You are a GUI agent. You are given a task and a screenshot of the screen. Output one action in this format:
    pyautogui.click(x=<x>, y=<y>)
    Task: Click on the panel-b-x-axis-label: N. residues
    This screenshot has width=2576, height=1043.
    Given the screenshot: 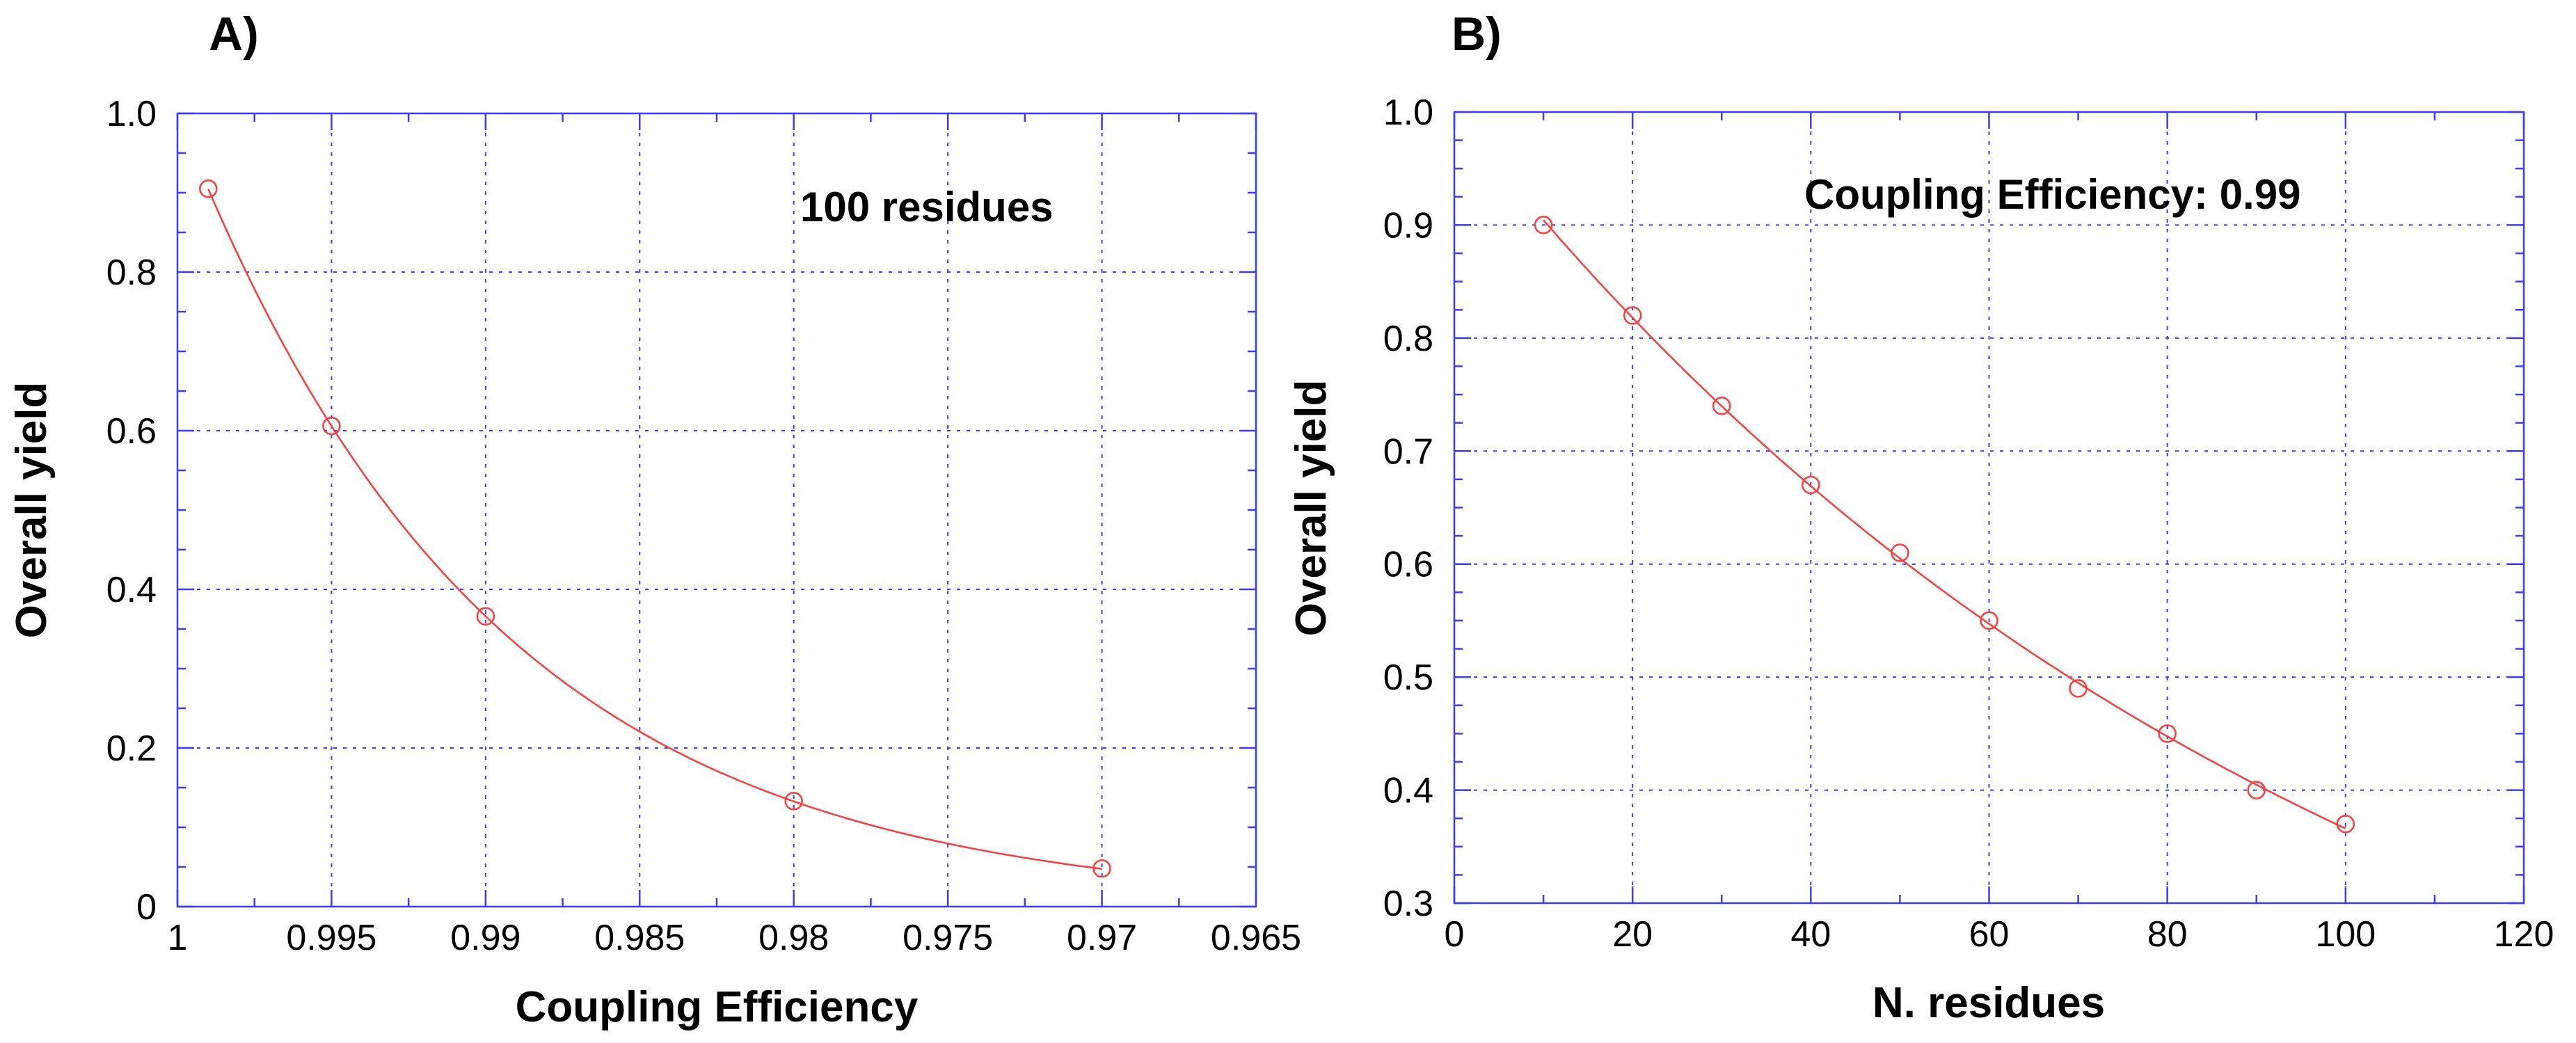 What is the action you would take?
    pyautogui.click(x=1989, y=1003)
    